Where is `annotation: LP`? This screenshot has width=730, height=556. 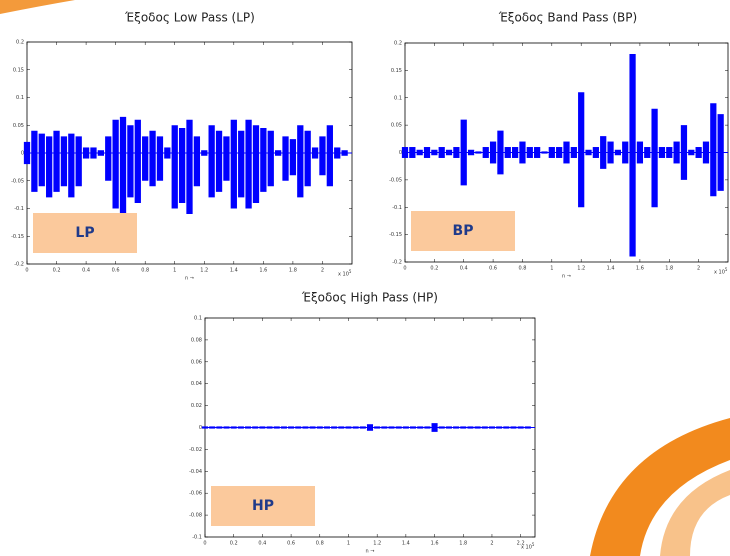 annotation: LP is located at coordinates (84, 233).